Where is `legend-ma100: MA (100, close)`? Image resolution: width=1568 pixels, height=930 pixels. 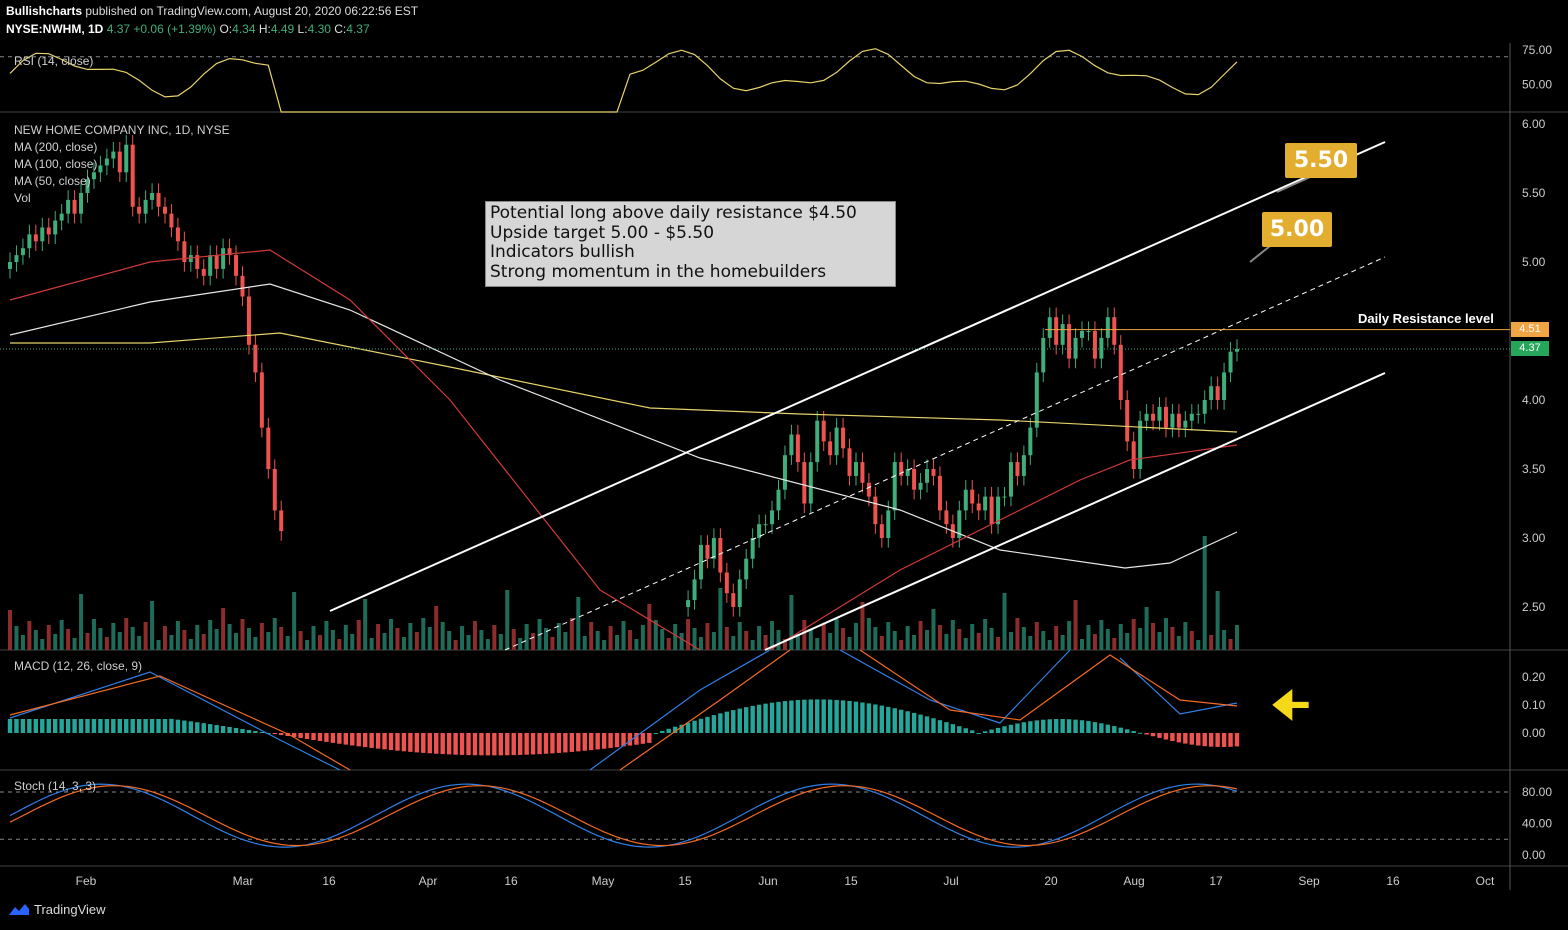
legend-ma100: MA (100, close) is located at coordinates (56, 164).